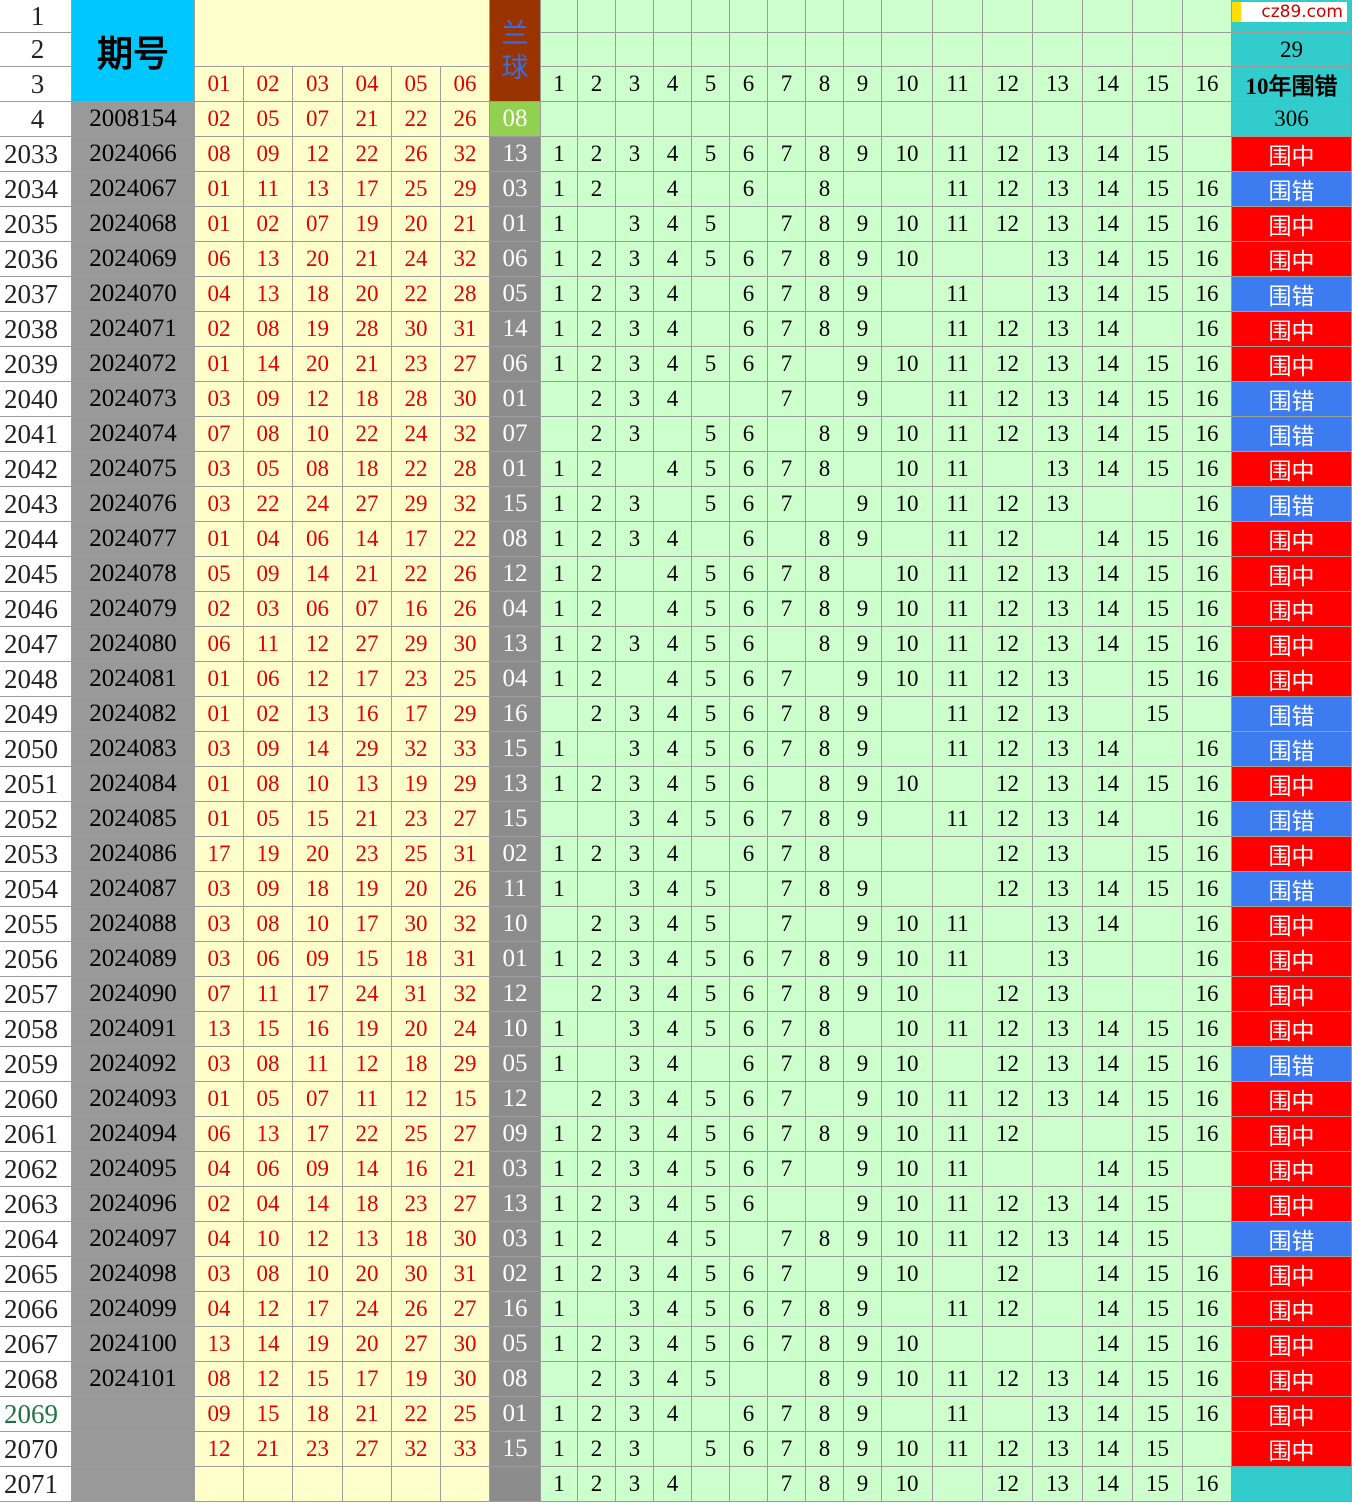 This screenshot has height=1503, width=1352. What do you see at coordinates (787, 154) in the screenshot?
I see `number-cell: 7` at bounding box center [787, 154].